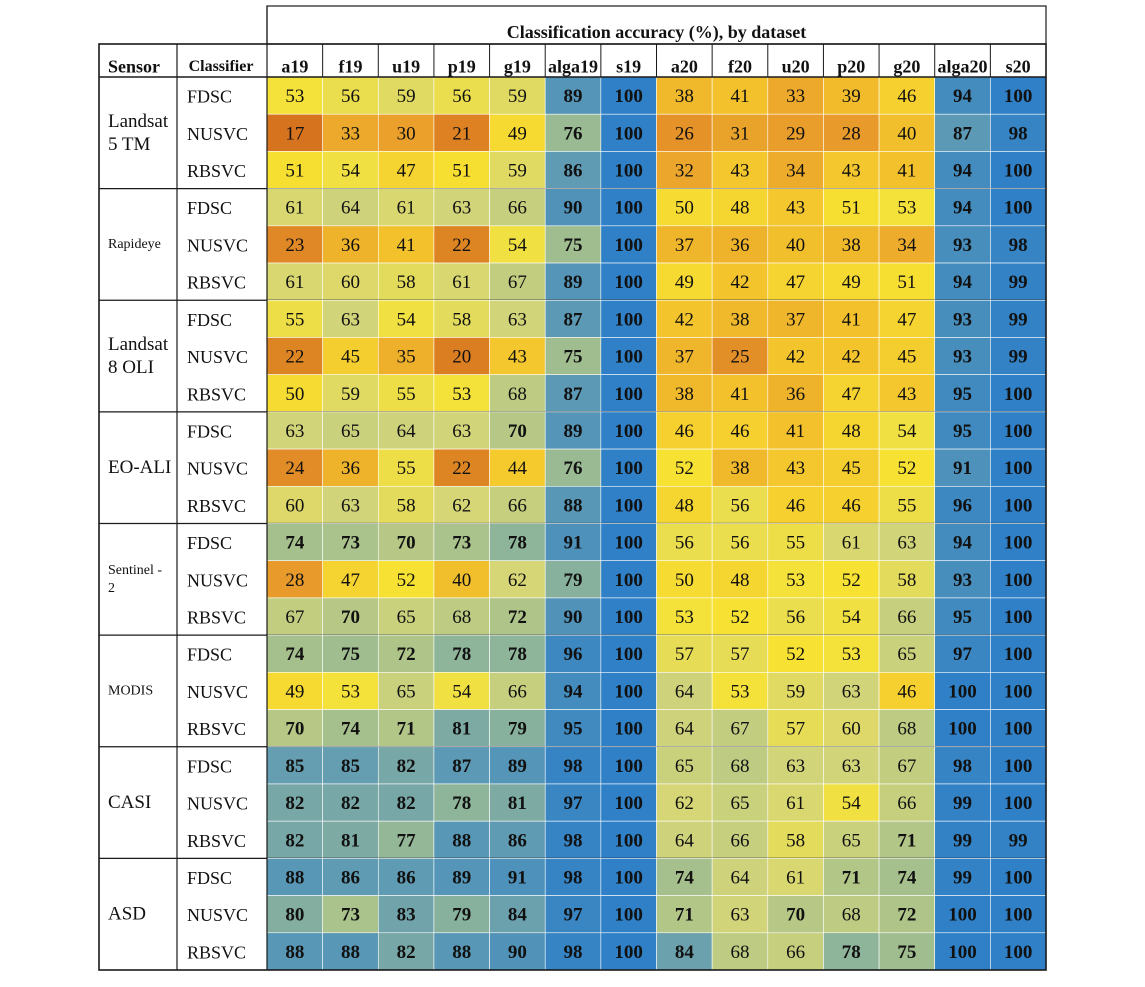 This screenshot has height=987, width=1145. What do you see at coordinates (684, 96) in the screenshot?
I see `cell-value-label: 38` at bounding box center [684, 96].